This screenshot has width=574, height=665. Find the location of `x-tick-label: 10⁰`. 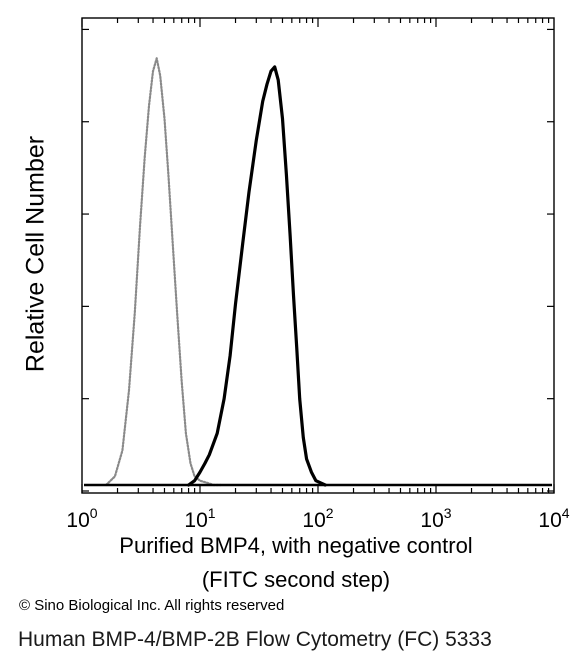

x-tick-label: 10⁰ is located at coordinates (81, 518).